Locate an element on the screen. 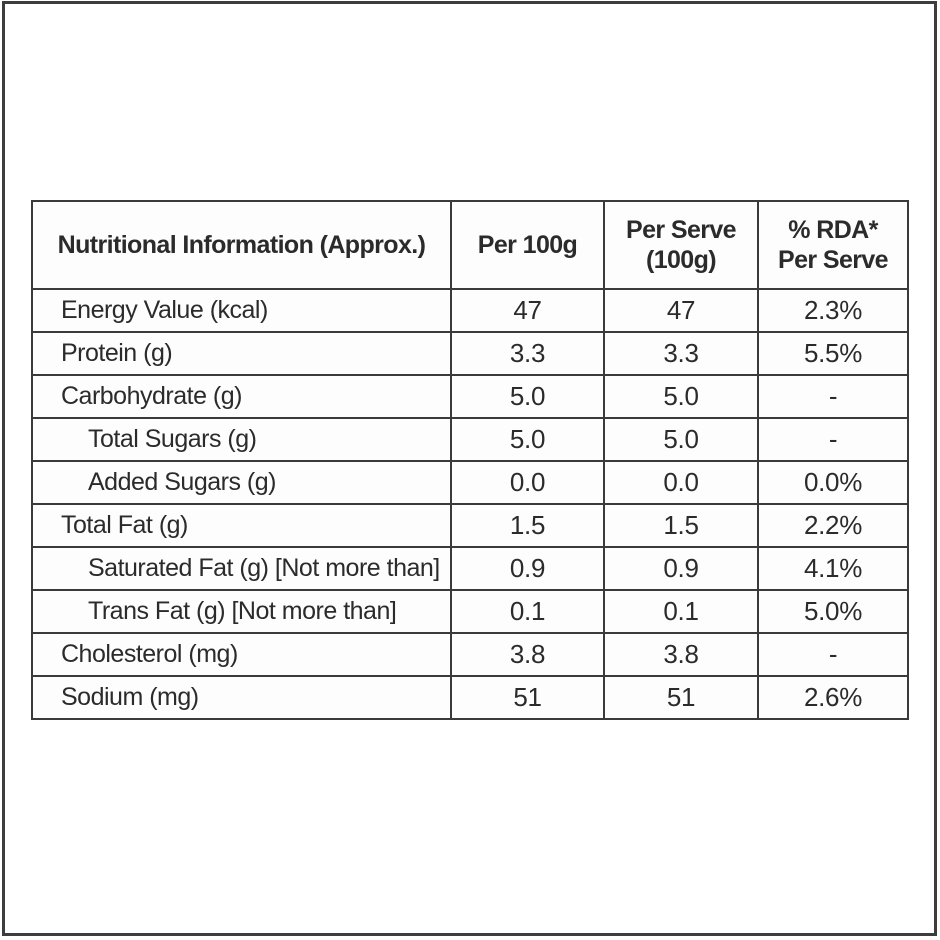  rda-value: 5.0% is located at coordinates (833, 611).